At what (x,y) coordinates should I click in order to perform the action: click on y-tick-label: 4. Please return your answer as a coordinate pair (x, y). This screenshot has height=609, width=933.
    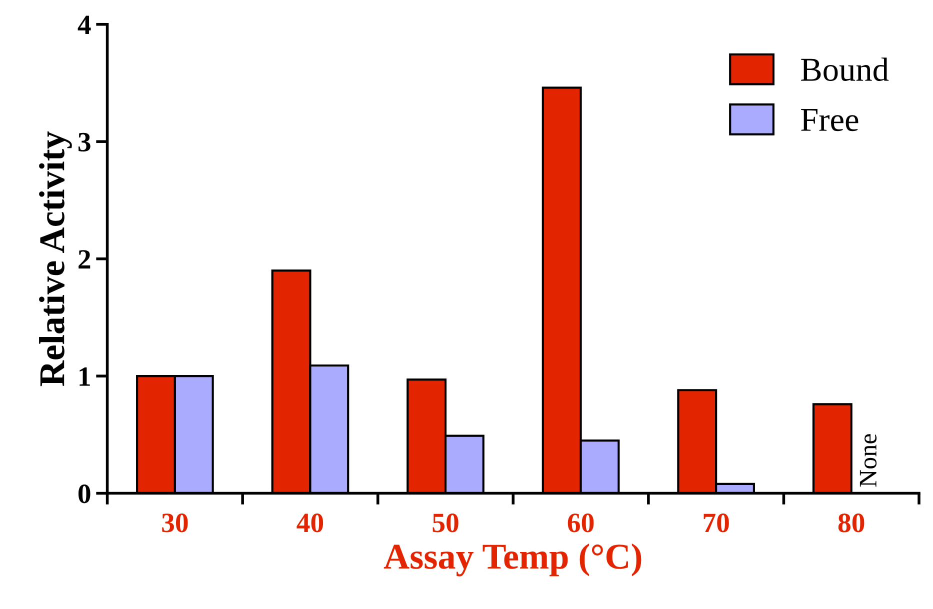
    Looking at the image, I should click on (84, 25).